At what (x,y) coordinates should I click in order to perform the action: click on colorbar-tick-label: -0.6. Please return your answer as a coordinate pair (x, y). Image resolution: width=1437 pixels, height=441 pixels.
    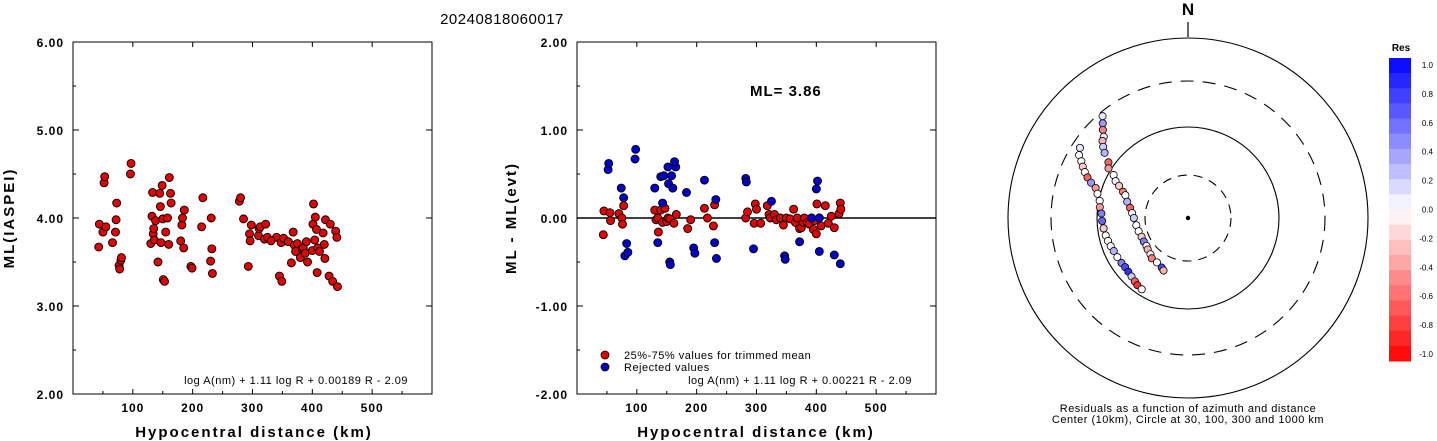
    Looking at the image, I should click on (1426, 296).